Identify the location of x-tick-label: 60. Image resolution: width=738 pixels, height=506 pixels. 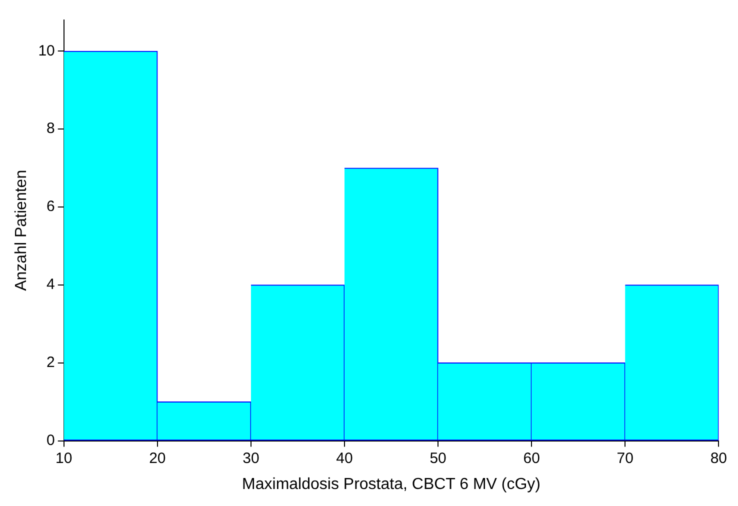
(531, 458).